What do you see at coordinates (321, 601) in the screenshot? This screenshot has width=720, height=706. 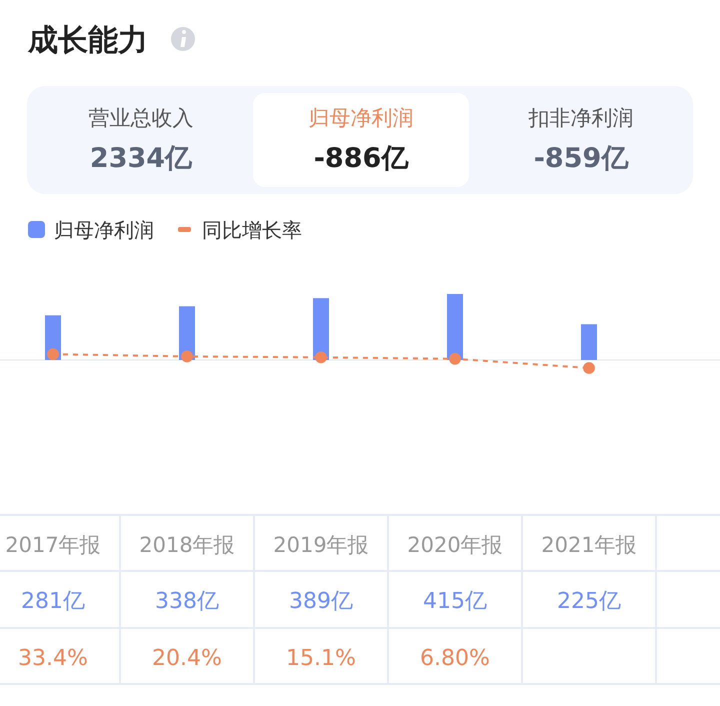 I see `data-label: 389亿` at bounding box center [321, 601].